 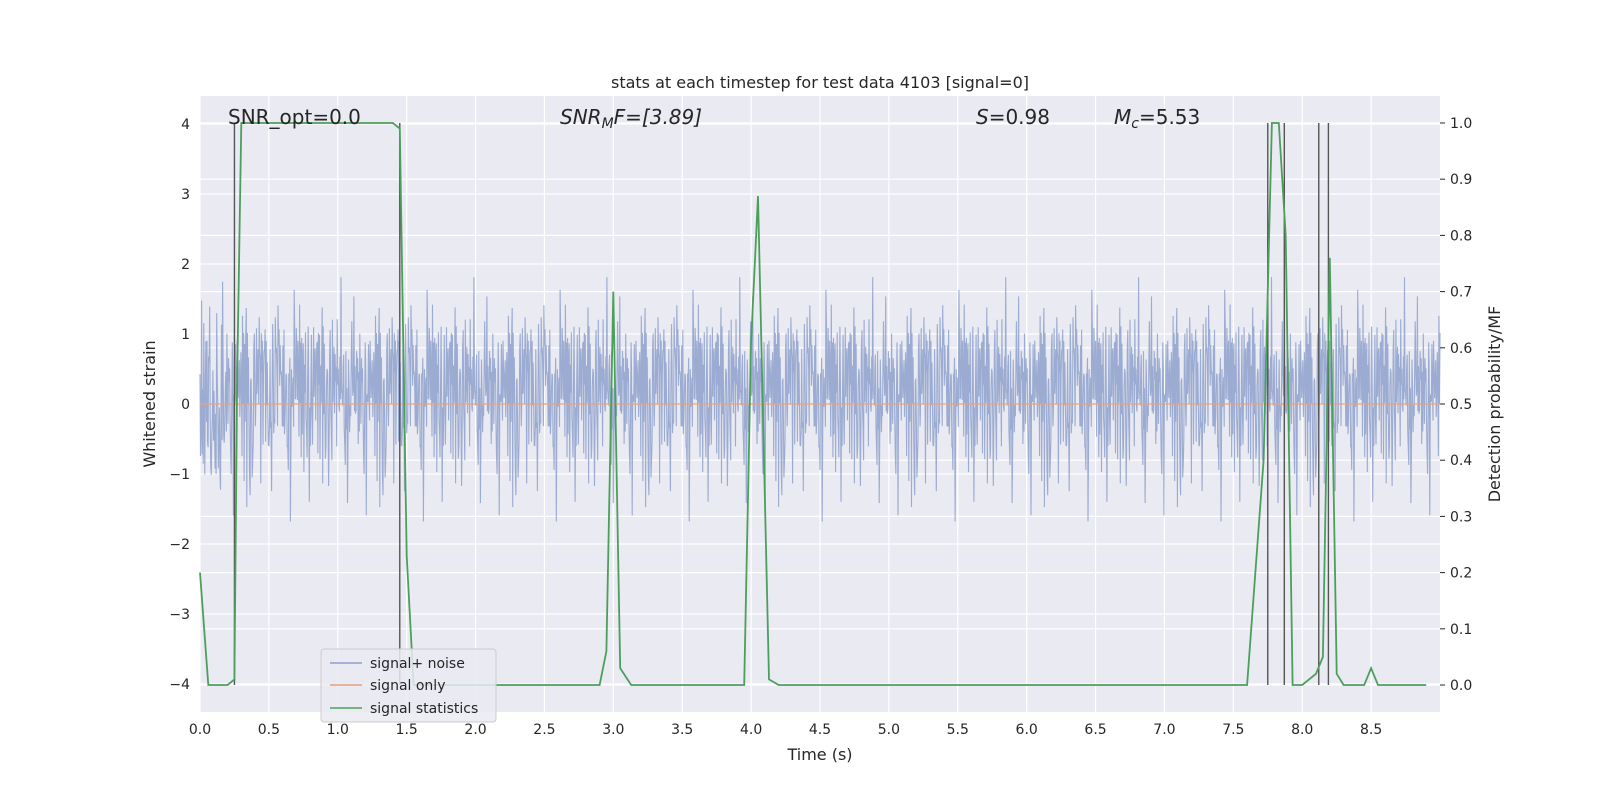 What do you see at coordinates (200, 730) in the screenshot?
I see `x-tick-label: 0.0` at bounding box center [200, 730].